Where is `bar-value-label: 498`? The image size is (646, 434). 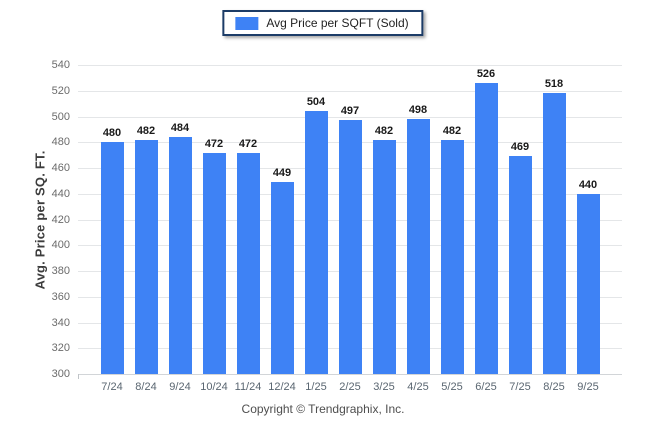 bar-value-label: 498 is located at coordinates (418, 110).